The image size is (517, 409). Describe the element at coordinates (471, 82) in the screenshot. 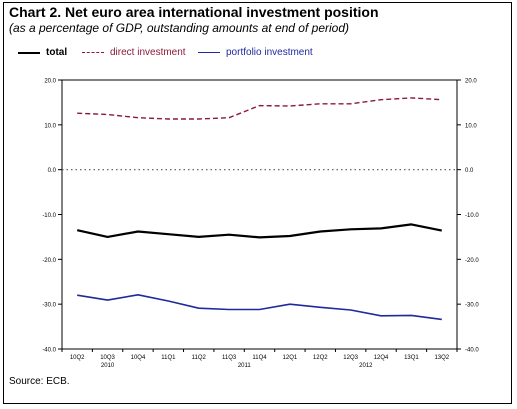

I see `y-tick-label-right: 20.0` at that location.